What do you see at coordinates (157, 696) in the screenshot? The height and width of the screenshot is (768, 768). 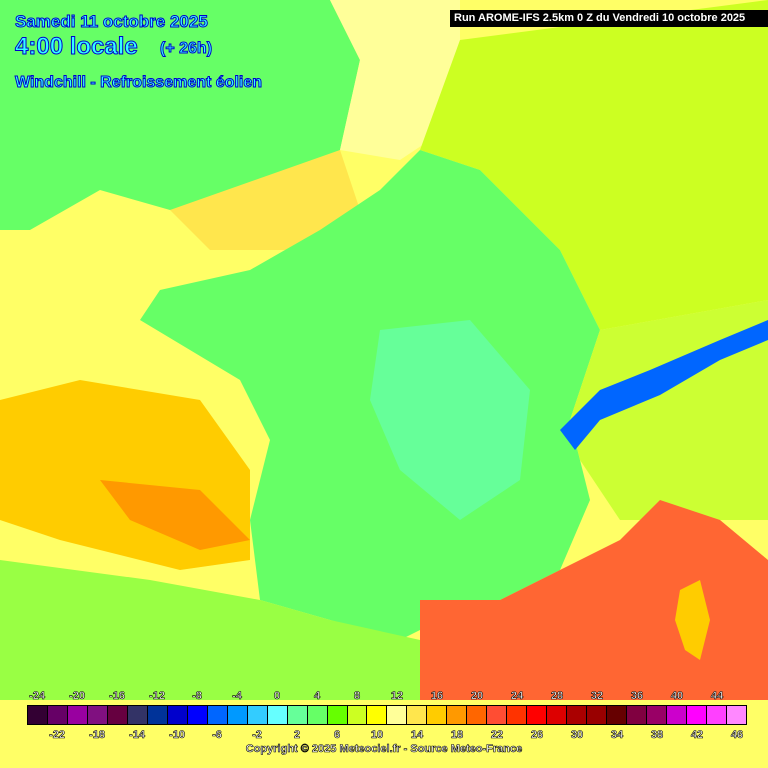 I see `legend-label: -12` at bounding box center [157, 696].